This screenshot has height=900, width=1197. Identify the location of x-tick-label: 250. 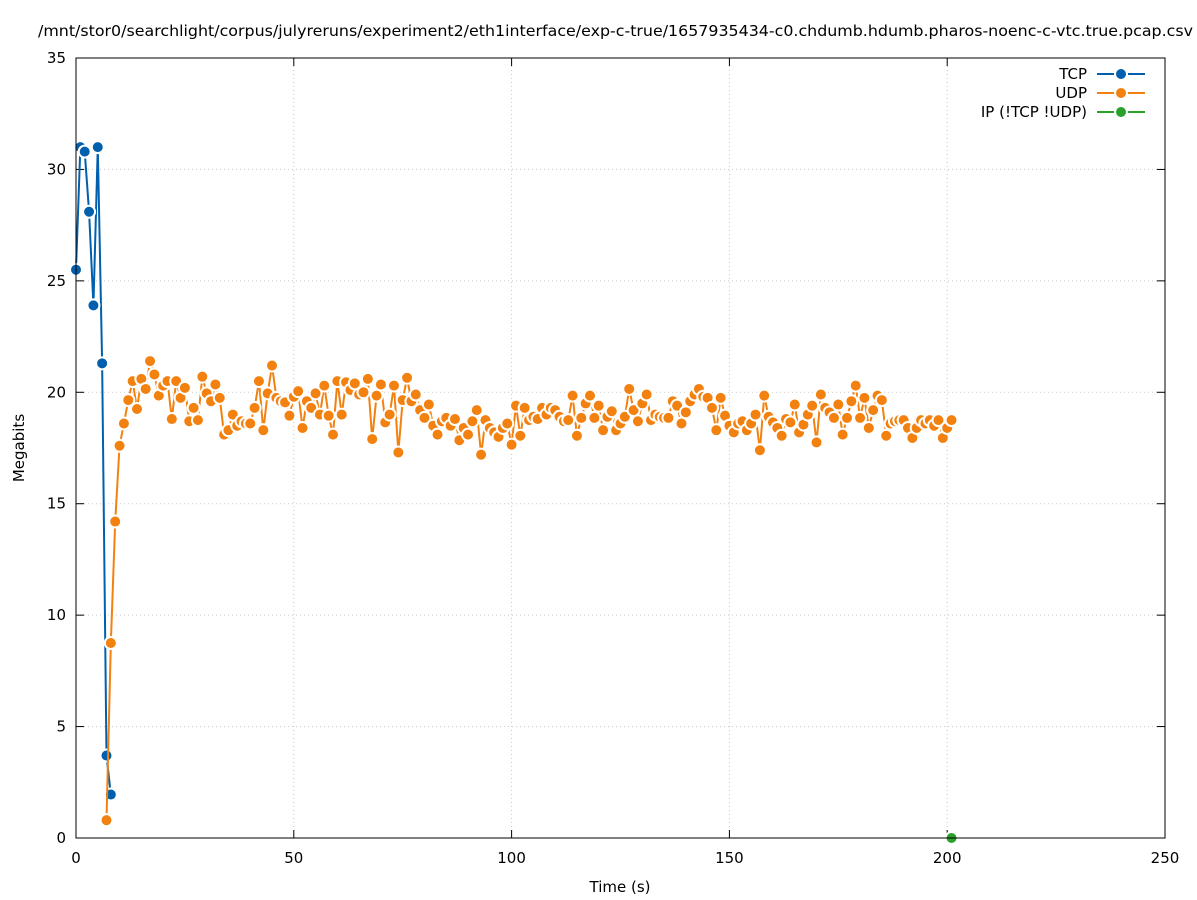
(1165, 858).